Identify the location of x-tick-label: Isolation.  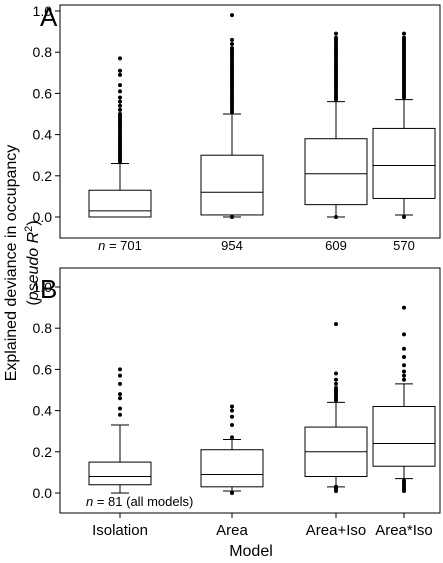
(120, 530).